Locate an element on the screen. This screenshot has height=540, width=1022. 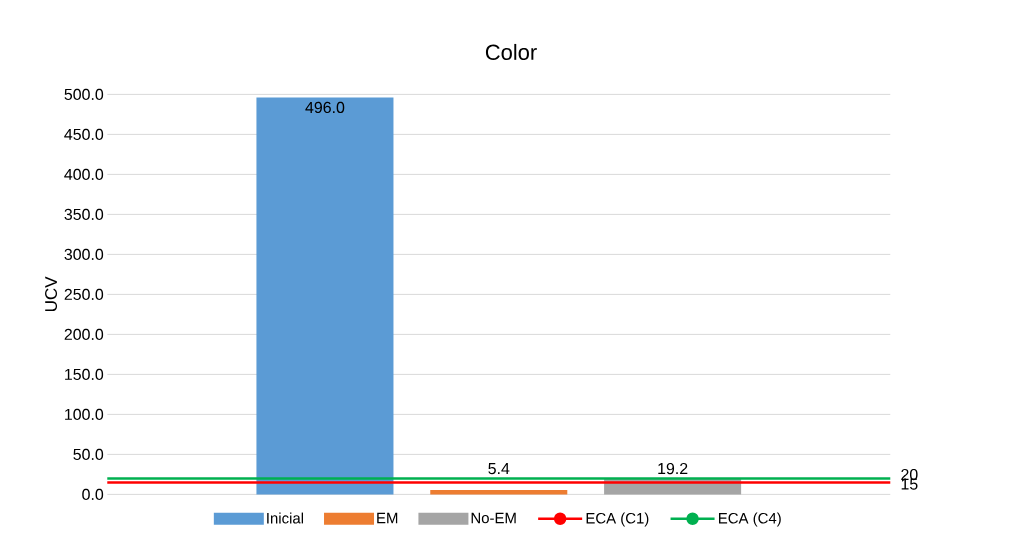
y-tick-label: 300.0 is located at coordinates (84, 254).